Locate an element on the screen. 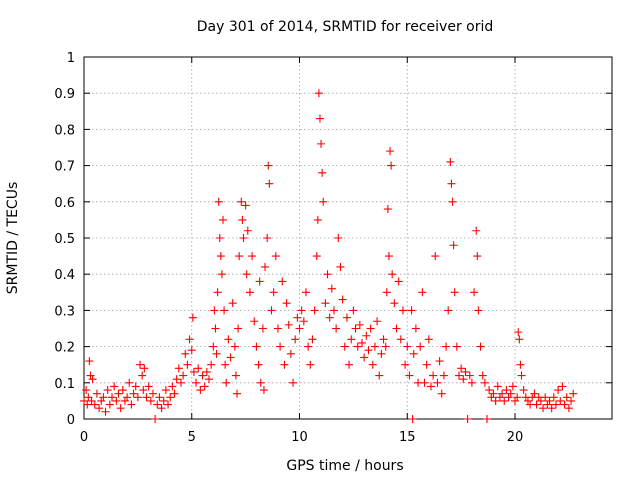 This screenshot has height=480, width=640. y-tick-label: 0.3 is located at coordinates (64, 311).